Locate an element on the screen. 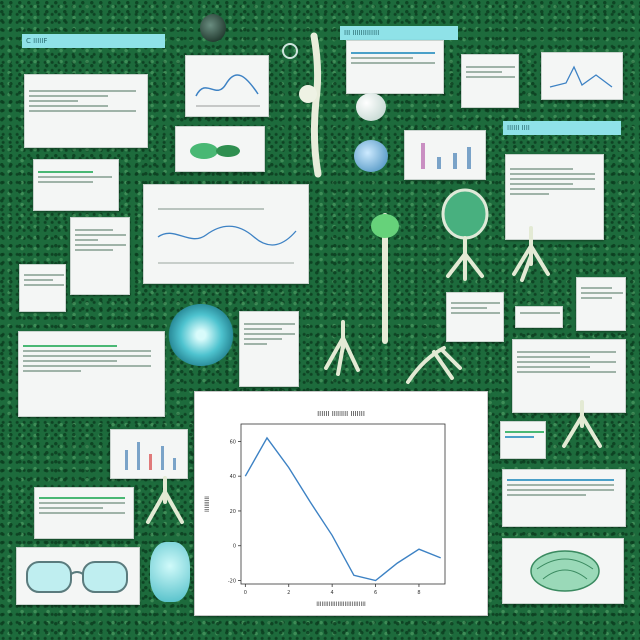 The height and width of the screenshot is (640, 640). orb-icon is located at coordinates (290, 51).